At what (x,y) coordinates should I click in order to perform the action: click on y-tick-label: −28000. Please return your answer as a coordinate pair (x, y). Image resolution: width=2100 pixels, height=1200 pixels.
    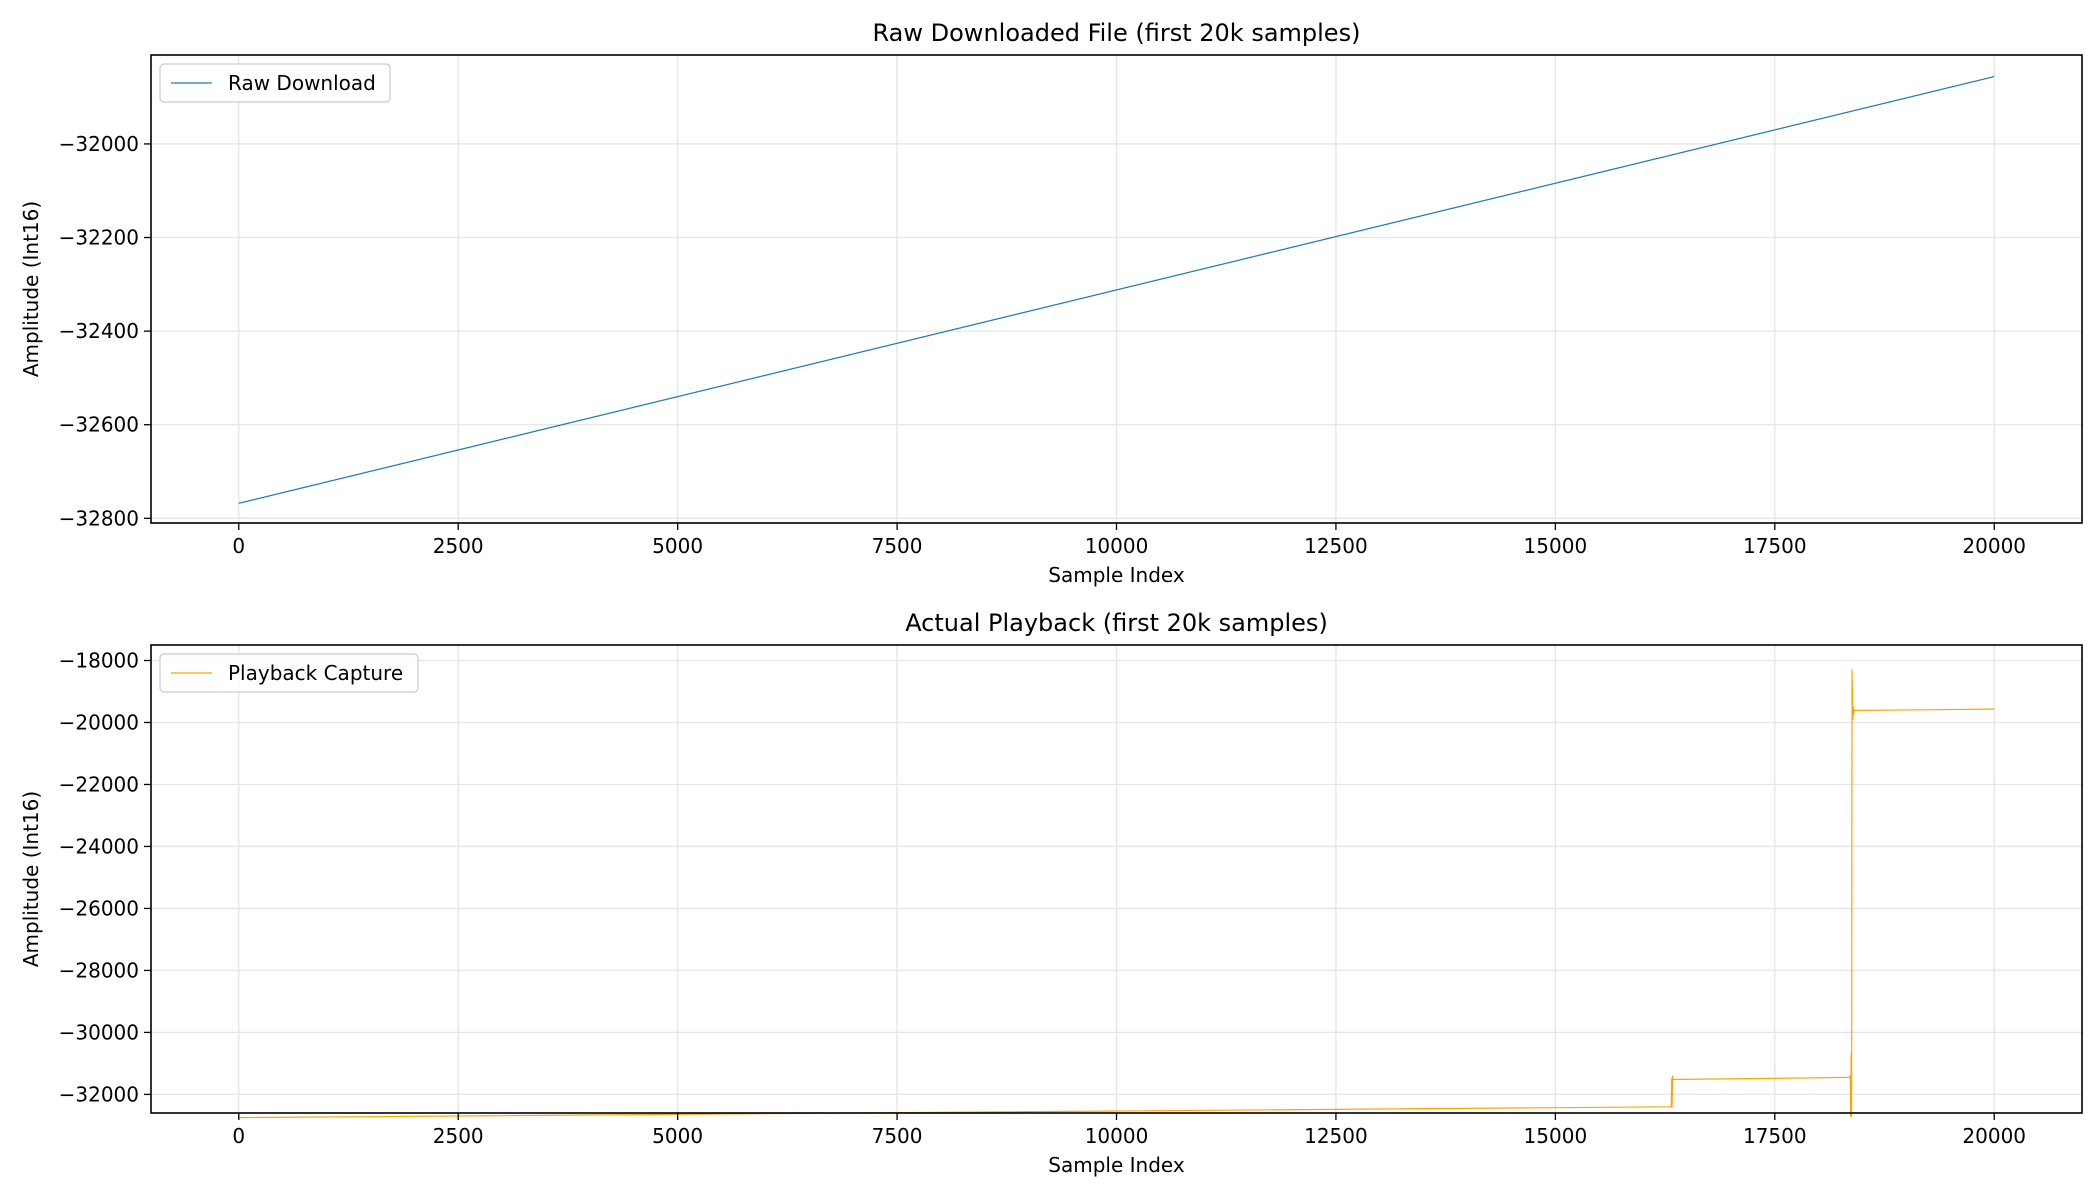
    Looking at the image, I should click on (99, 970).